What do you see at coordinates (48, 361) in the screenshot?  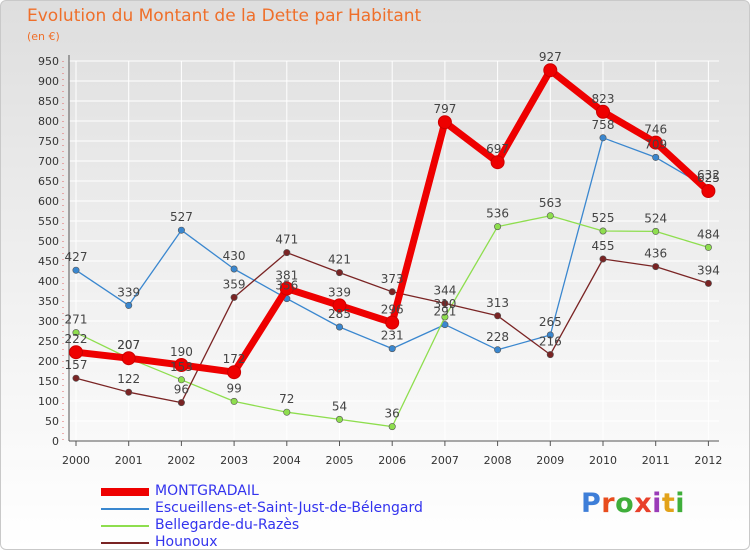 I see `y-tick-label: 200` at bounding box center [48, 361].